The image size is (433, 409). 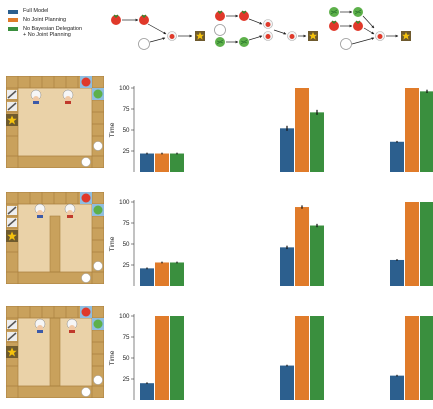 I want to click on legend-item-full-model: Full Model, so click(x=45, y=11).